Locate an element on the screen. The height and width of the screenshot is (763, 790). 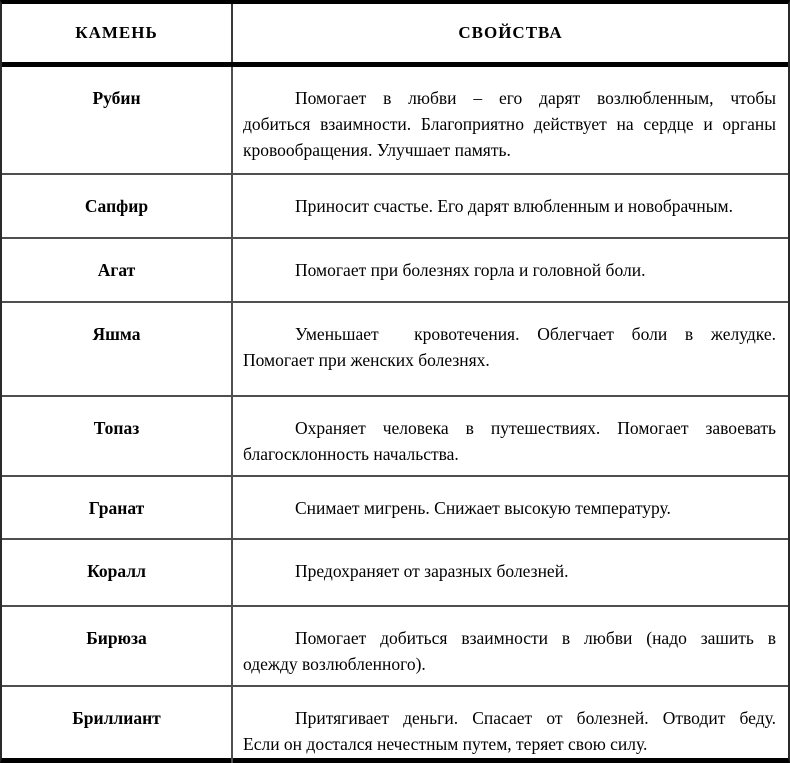
stone-name-cell: Агат is located at coordinates (117, 270).